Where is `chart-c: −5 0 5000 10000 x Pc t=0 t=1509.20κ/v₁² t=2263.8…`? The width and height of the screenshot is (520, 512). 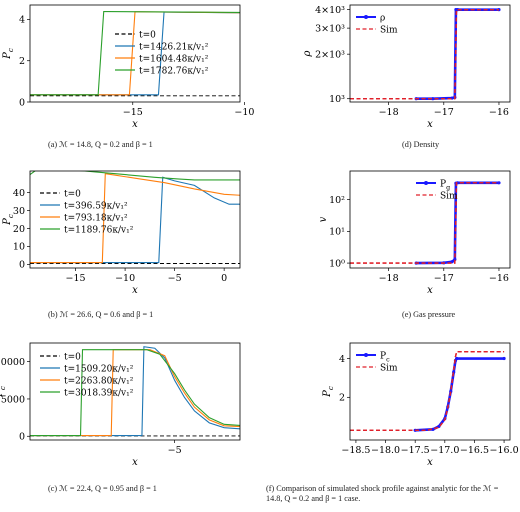
chart-c: −5 0 5000 10000 x Pc t=0 t=1509.20κ/v₁² t=2263.8… is located at coordinates (120, 405).